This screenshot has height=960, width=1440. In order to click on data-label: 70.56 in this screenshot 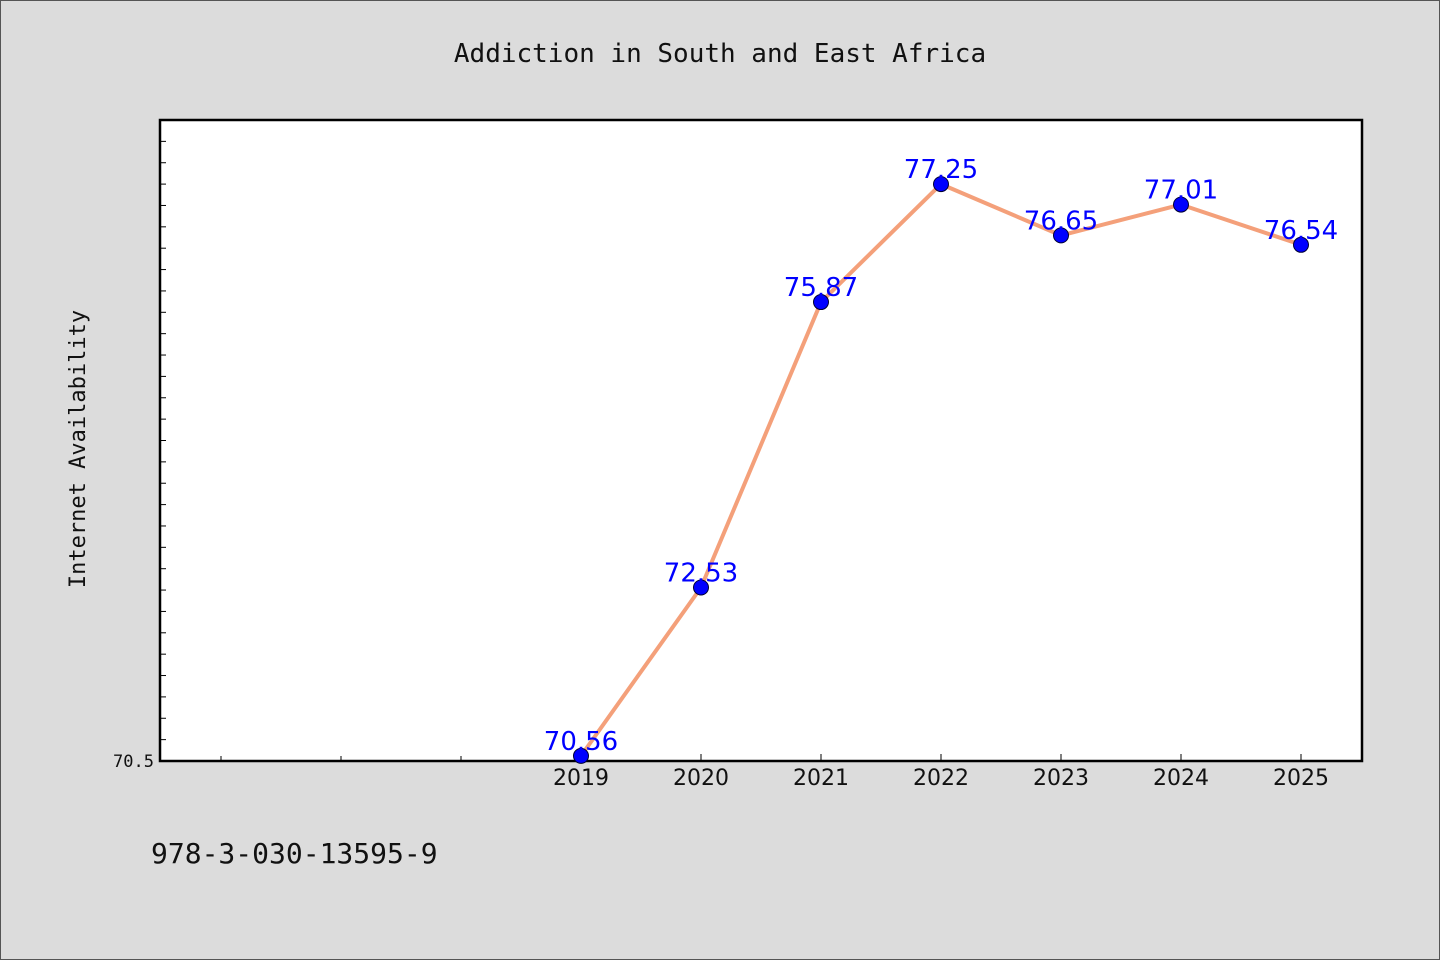, I will do `click(581, 742)`.